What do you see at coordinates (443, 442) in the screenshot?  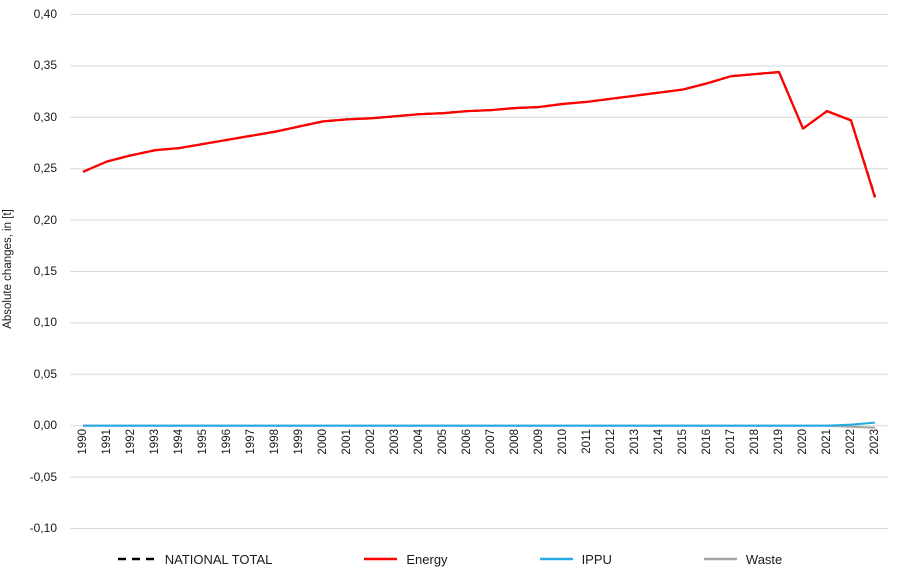 I see `x-tick-label: 2005` at bounding box center [443, 442].